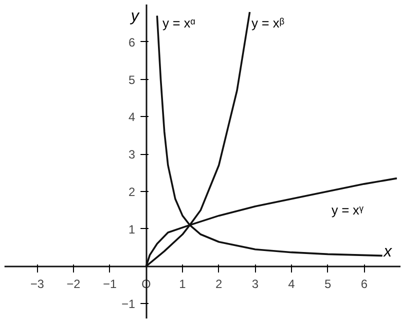 This screenshot has width=412, height=331. Describe the element at coordinates (364, 284) in the screenshot. I see `x-tick-label: 6` at that location.